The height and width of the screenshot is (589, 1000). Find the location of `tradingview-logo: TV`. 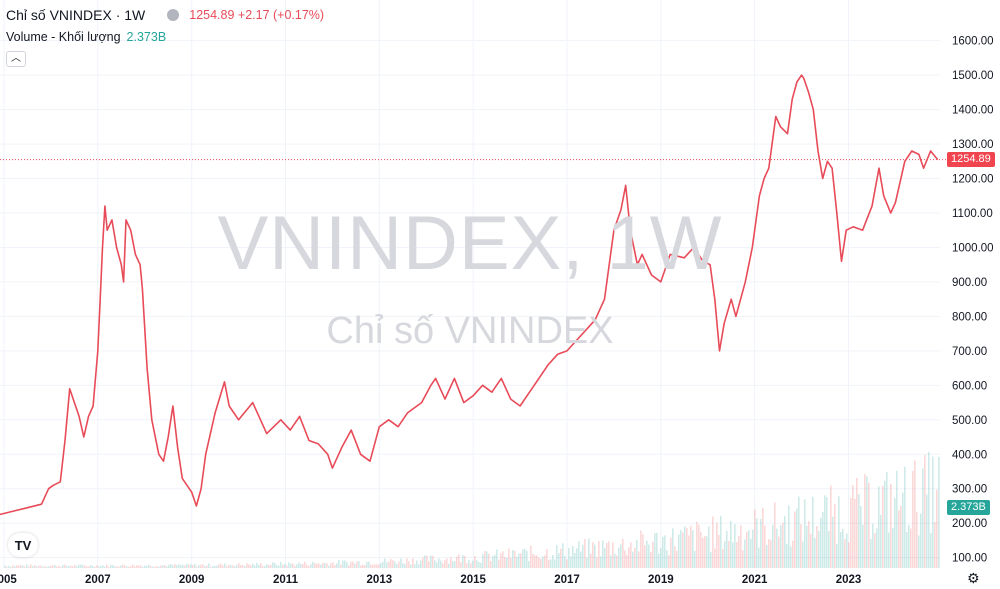

tradingview-logo: TV is located at coordinates (23, 545).